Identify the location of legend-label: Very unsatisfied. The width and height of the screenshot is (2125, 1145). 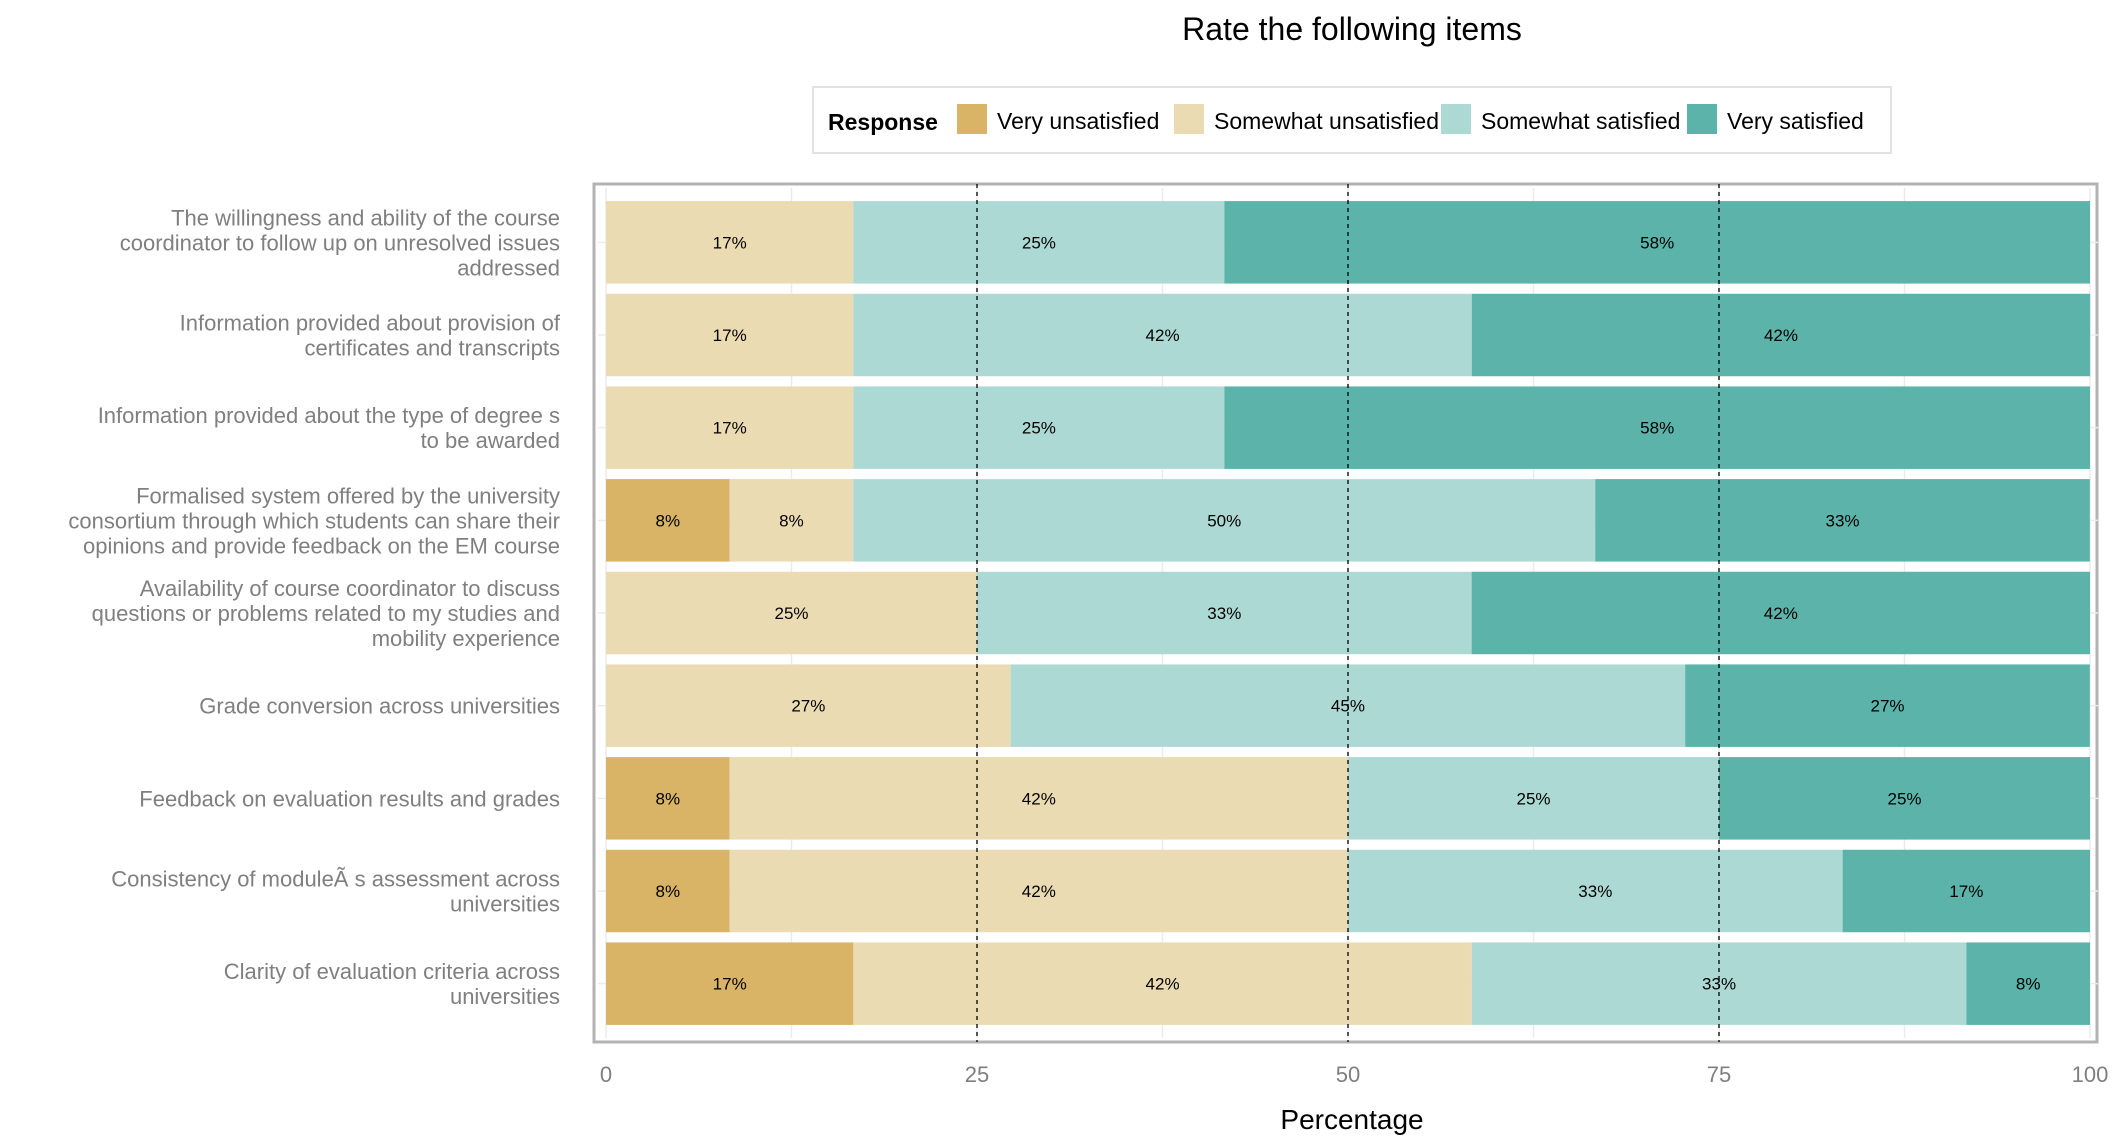
(1078, 121).